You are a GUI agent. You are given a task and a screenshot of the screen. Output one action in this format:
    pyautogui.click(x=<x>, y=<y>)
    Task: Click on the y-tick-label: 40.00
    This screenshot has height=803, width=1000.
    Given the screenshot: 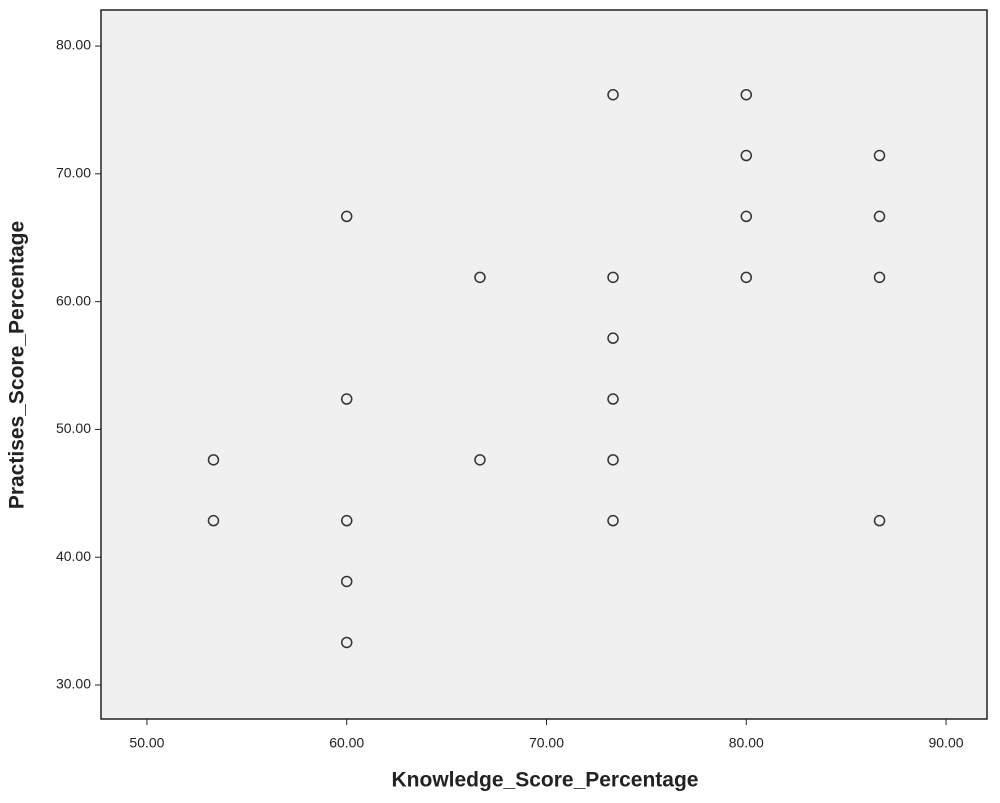 What is the action you would take?
    pyautogui.click(x=73, y=556)
    